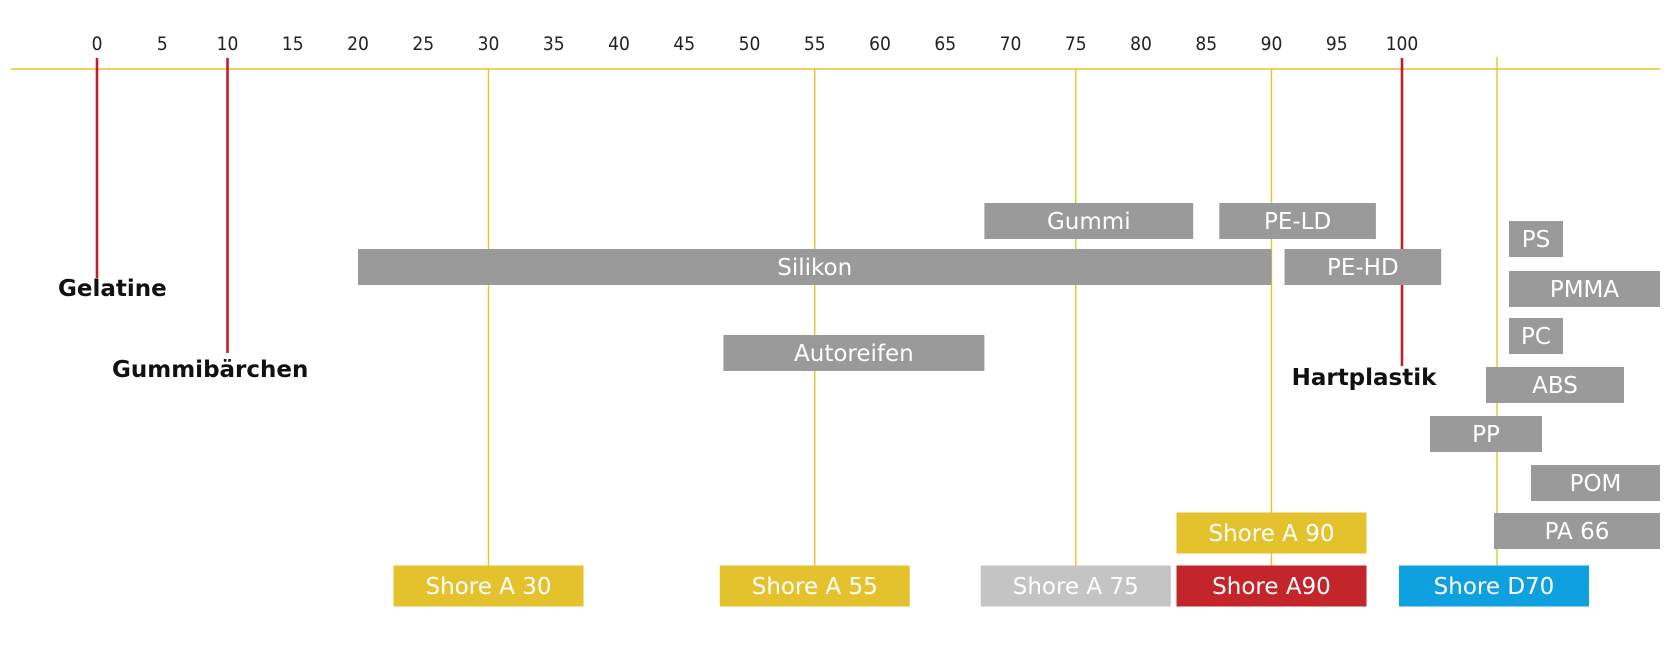 The height and width of the screenshot is (672, 1680). I want to click on tick-label-85: 85, so click(1206, 44).